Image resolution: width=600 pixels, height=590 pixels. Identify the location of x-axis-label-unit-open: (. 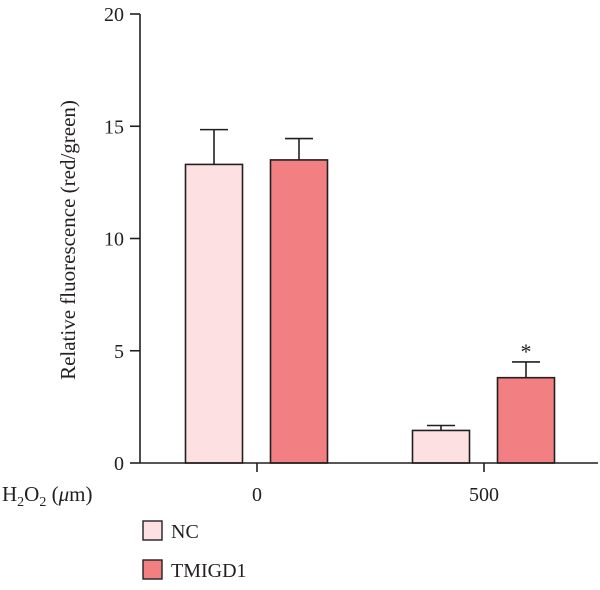
(52, 494).